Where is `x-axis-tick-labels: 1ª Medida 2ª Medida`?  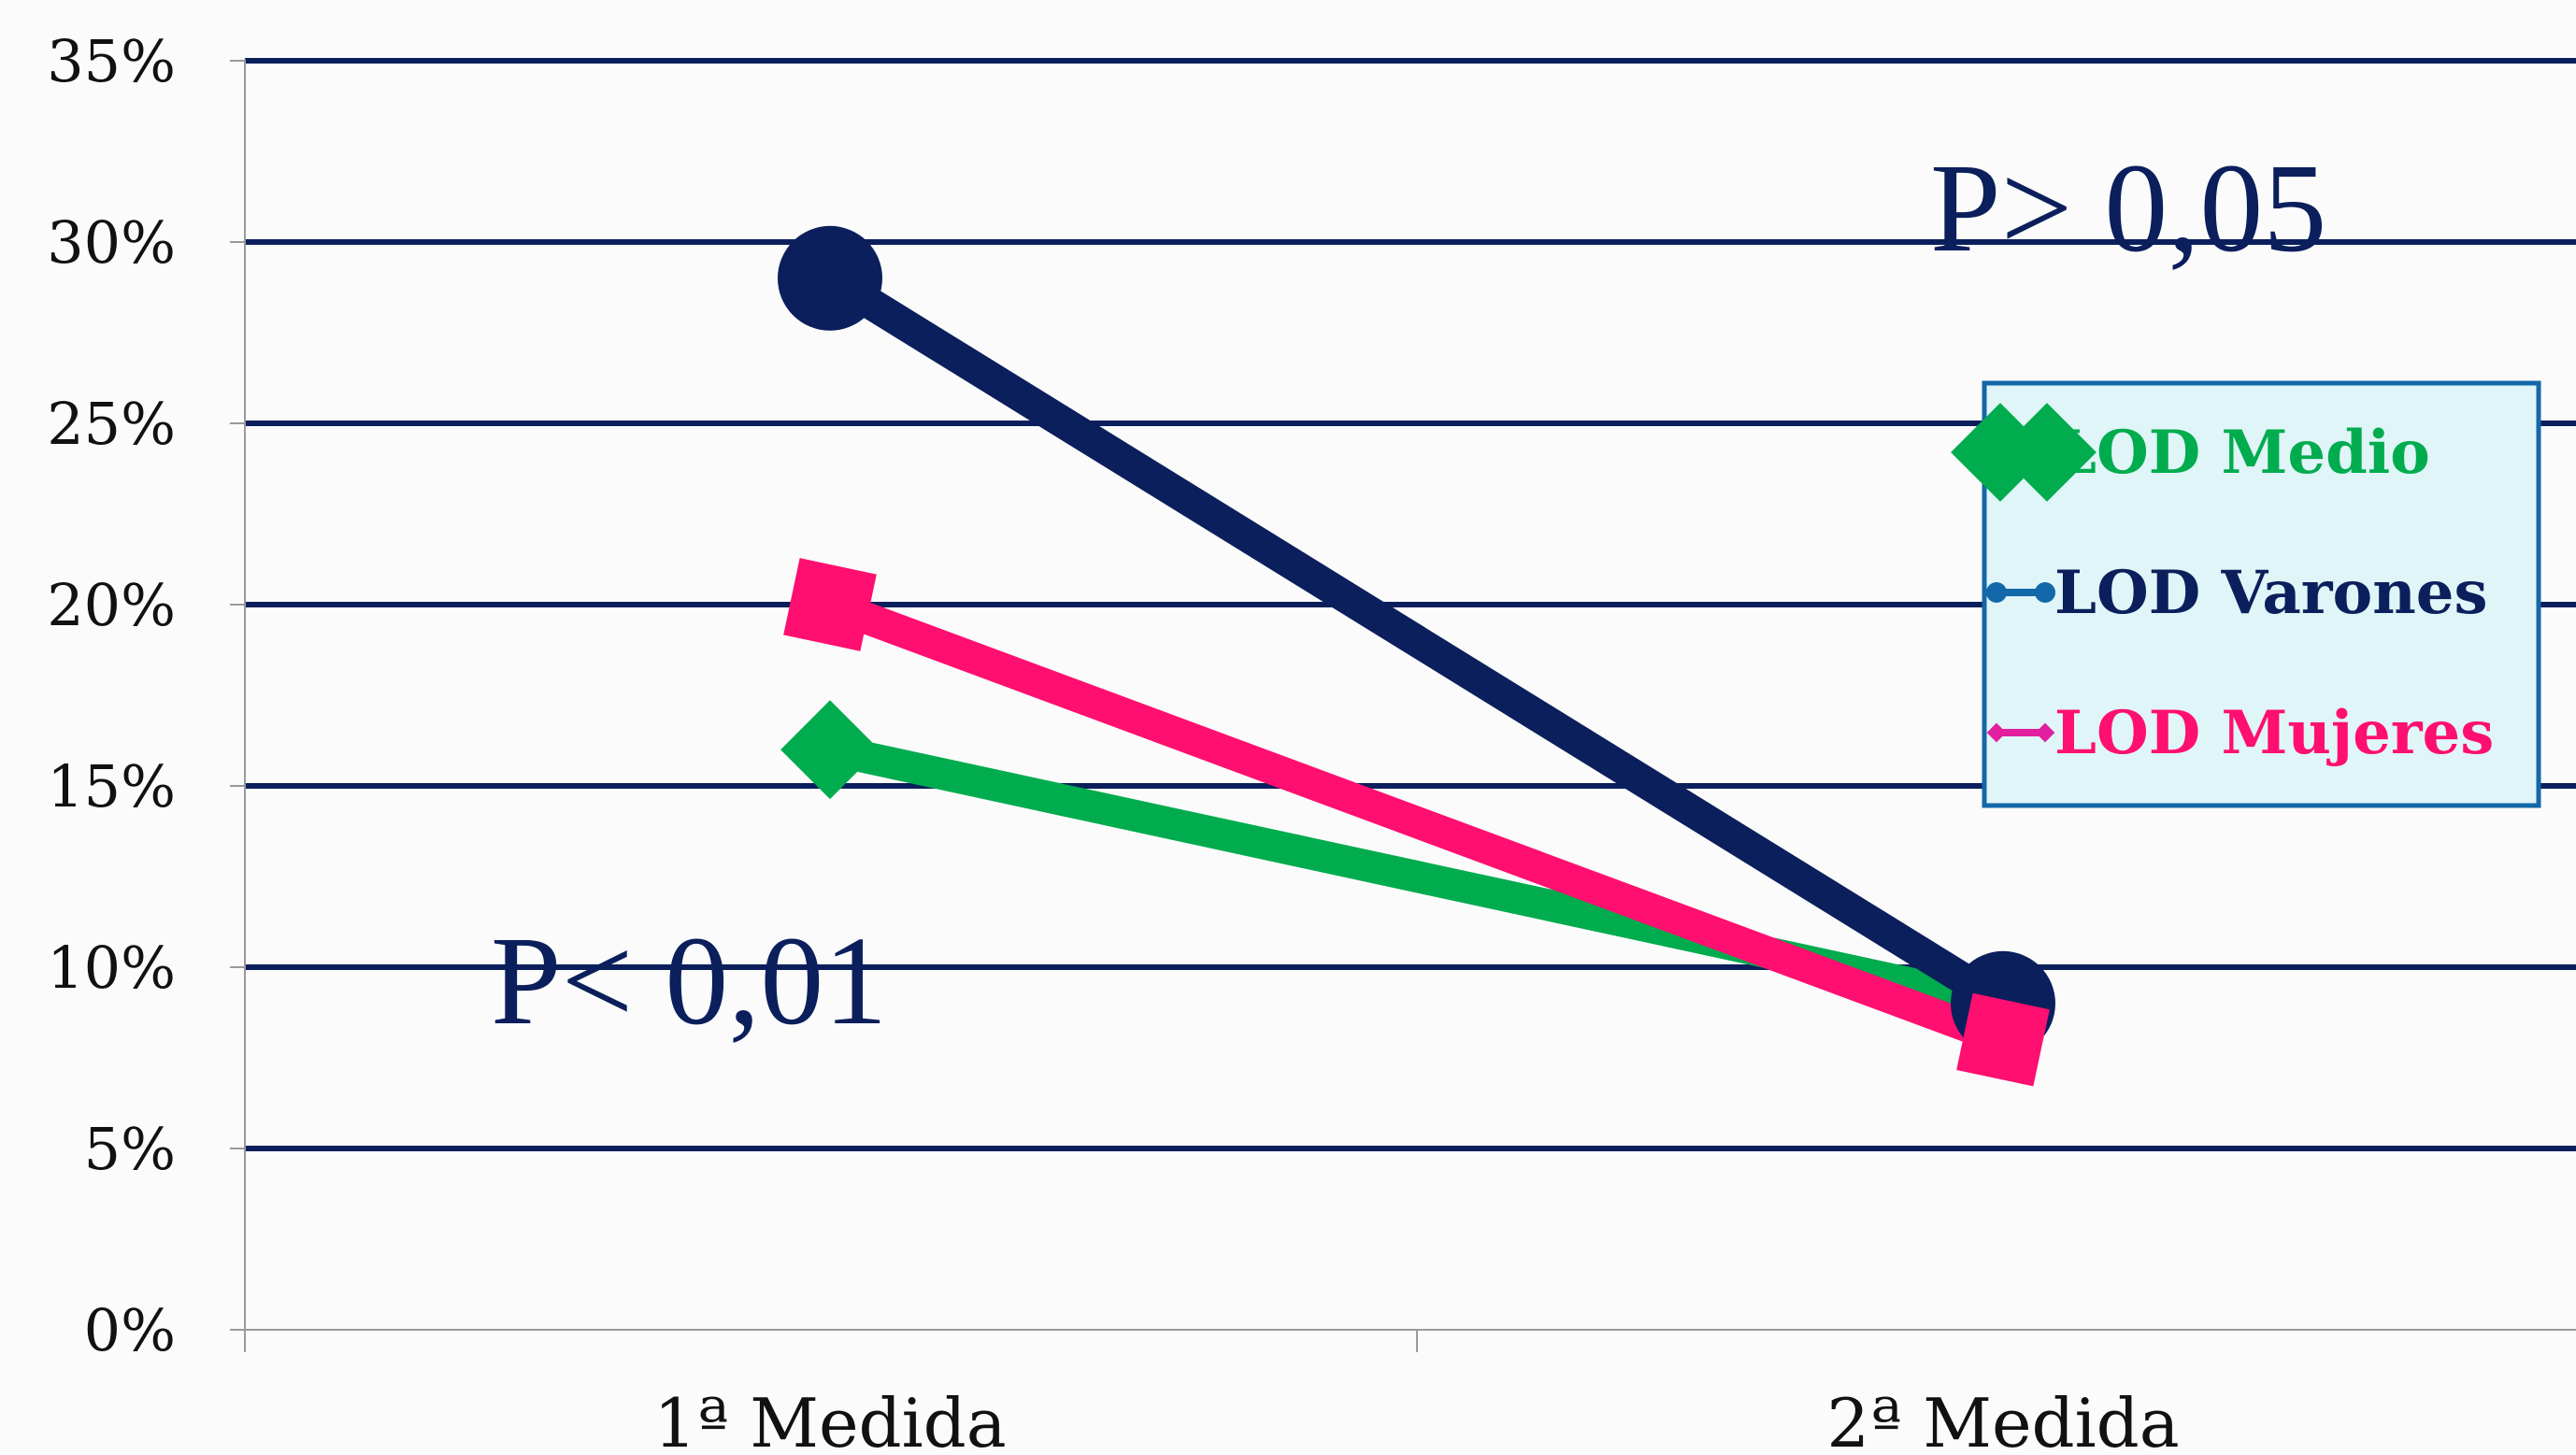 x-axis-tick-labels: 1ª Medida 2ª Medida is located at coordinates (1416, 1419).